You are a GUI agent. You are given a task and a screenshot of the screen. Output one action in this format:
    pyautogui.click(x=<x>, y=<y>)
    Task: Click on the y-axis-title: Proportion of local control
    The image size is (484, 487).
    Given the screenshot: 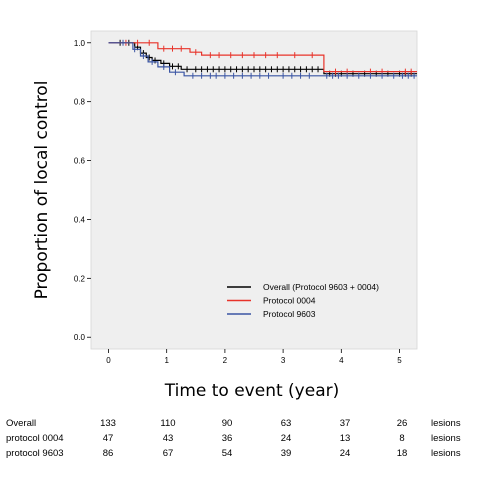 What is the action you would take?
    pyautogui.click(x=42, y=190)
    